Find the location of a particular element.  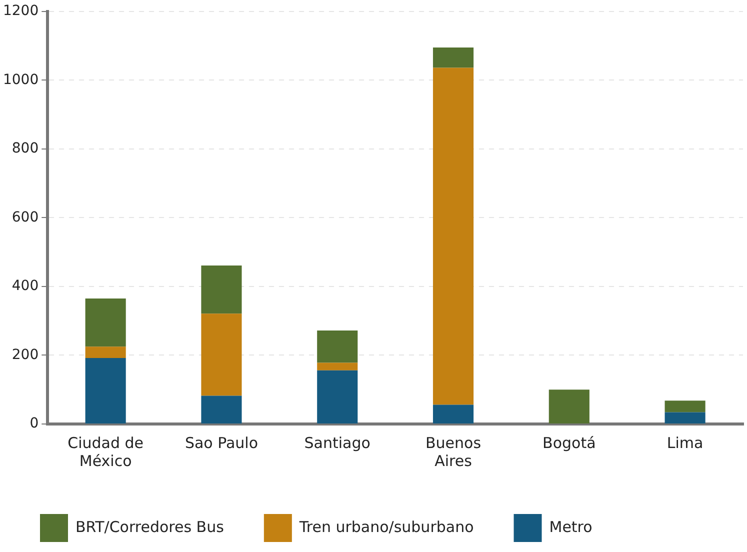

y-tick-label: 200 is located at coordinates (25, 354).